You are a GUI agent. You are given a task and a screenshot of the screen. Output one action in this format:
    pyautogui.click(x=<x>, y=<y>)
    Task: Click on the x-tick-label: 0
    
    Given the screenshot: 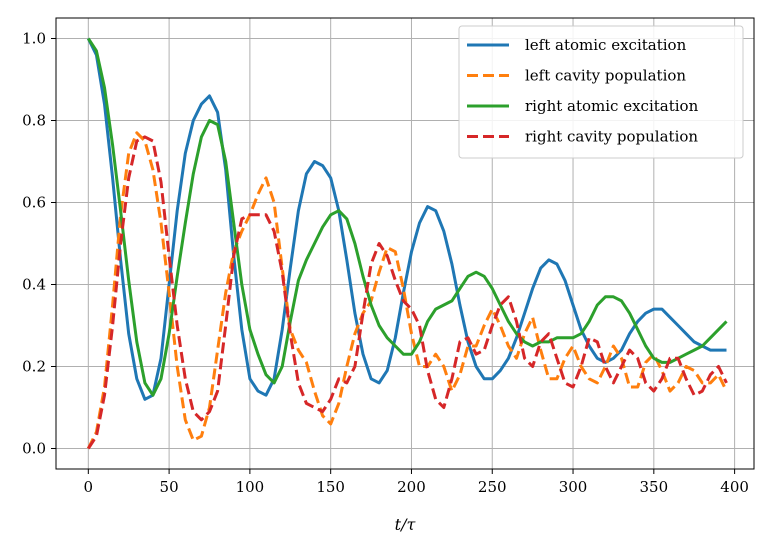 What is the action you would take?
    pyautogui.click(x=89, y=487)
    